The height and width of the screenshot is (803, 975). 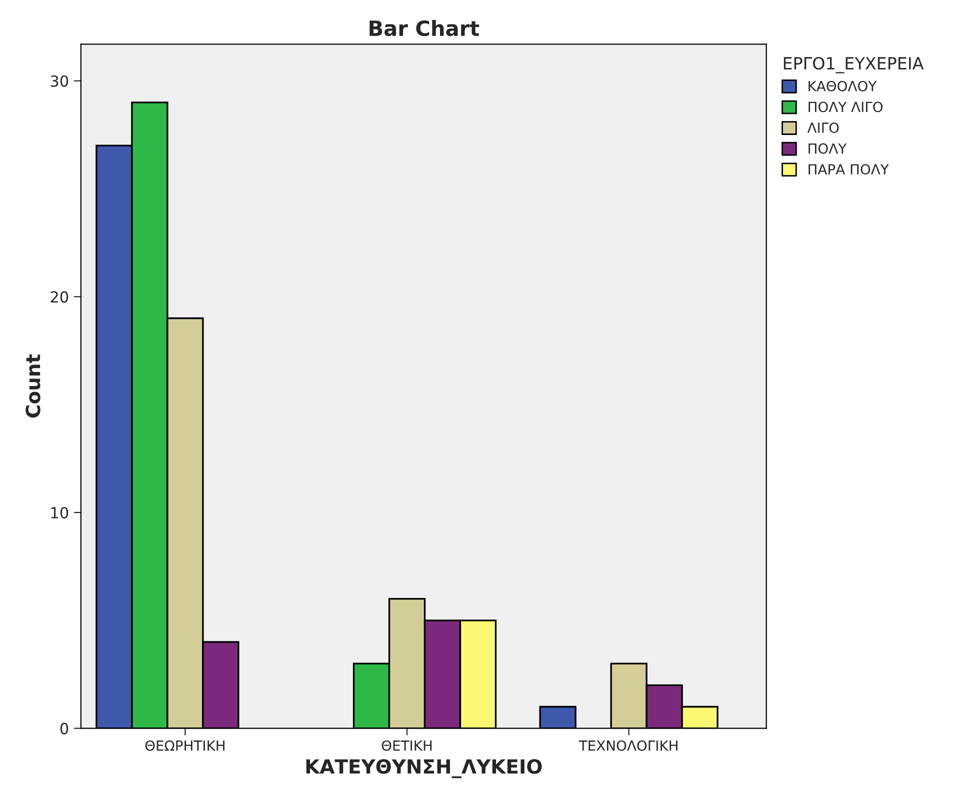 I want to click on legend-label: ΚΑΘΟΛΟΥ, so click(x=842, y=86).